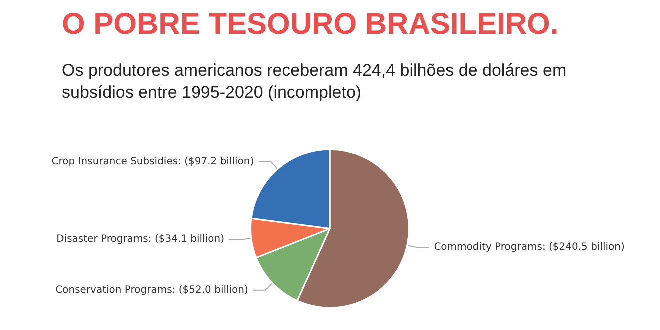 This screenshot has height=330, width=660. Describe the element at coordinates (310, 25) in the screenshot. I see `chart-title: O POBRE TESOURO BRASILEIRO.` at that location.